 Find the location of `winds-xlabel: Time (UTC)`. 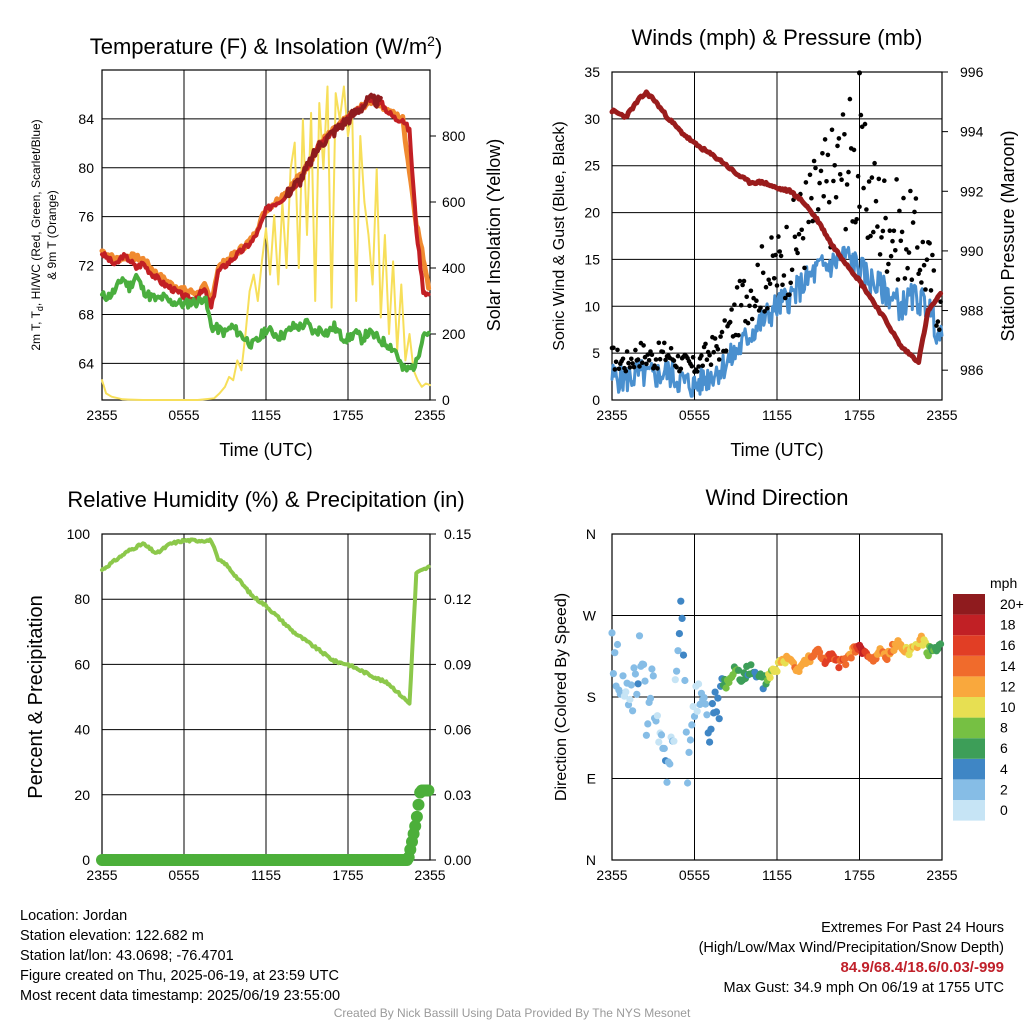

winds-xlabel: Time (UTC) is located at coordinates (776, 450).